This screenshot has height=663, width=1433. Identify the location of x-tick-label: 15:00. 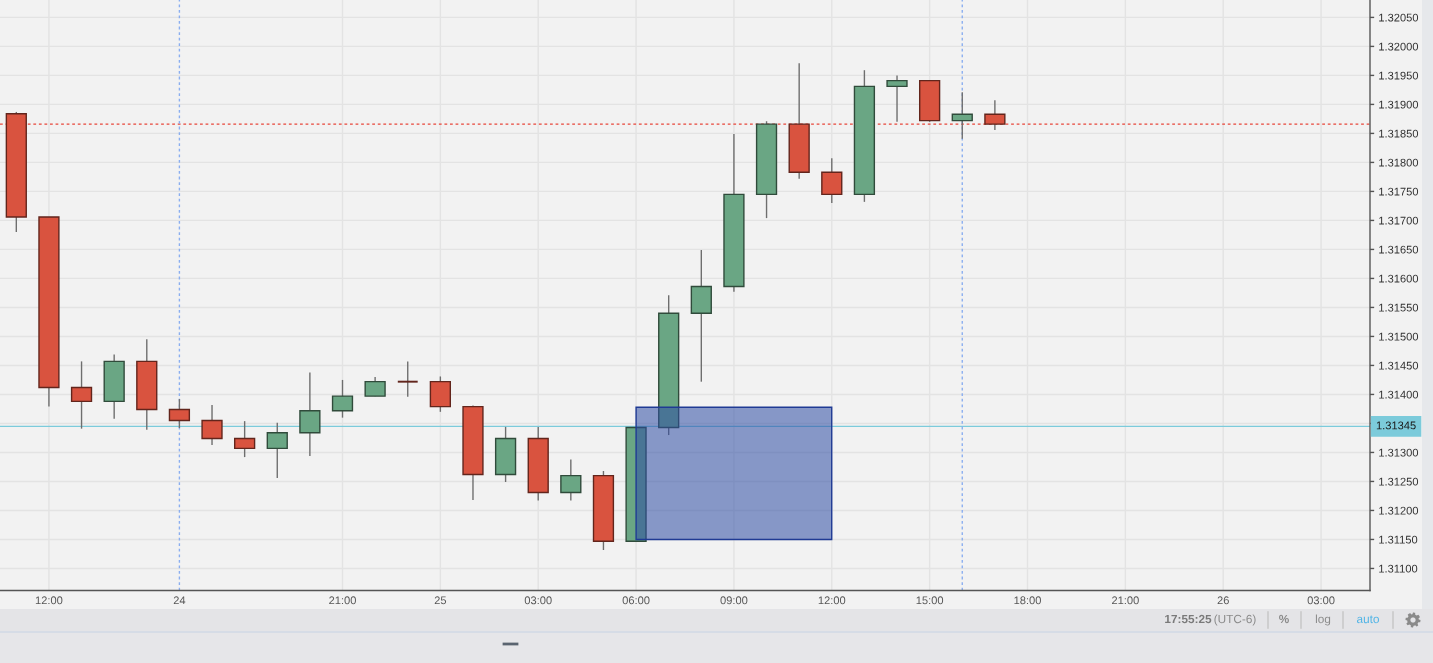
(930, 600).